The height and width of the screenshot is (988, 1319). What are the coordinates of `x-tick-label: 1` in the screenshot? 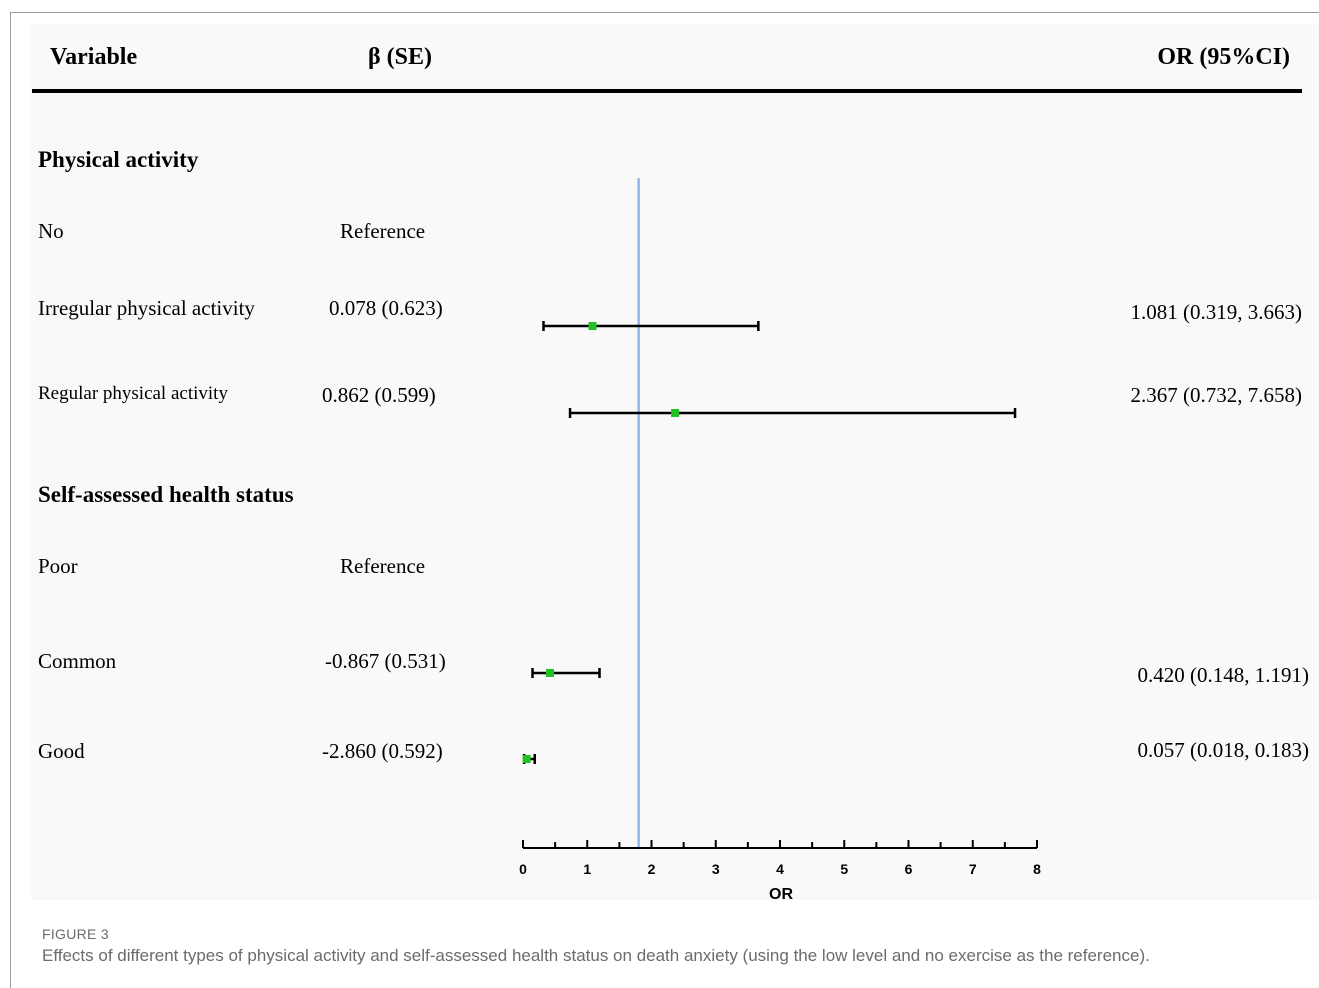 It's located at (587, 869).